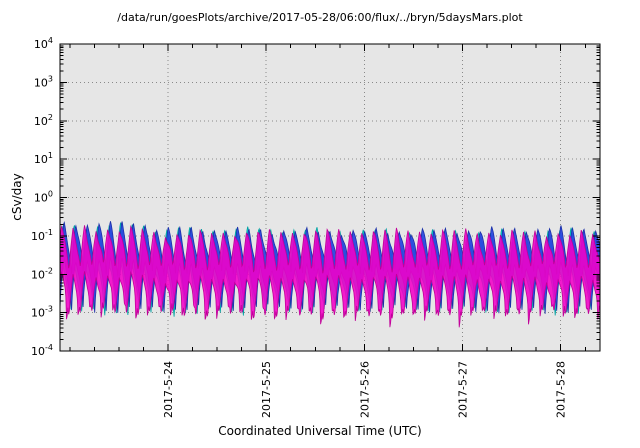 The image size is (640, 448). Describe the element at coordinates (42, 273) in the screenshot. I see `y-tick-label: 10⁻²` at that location.